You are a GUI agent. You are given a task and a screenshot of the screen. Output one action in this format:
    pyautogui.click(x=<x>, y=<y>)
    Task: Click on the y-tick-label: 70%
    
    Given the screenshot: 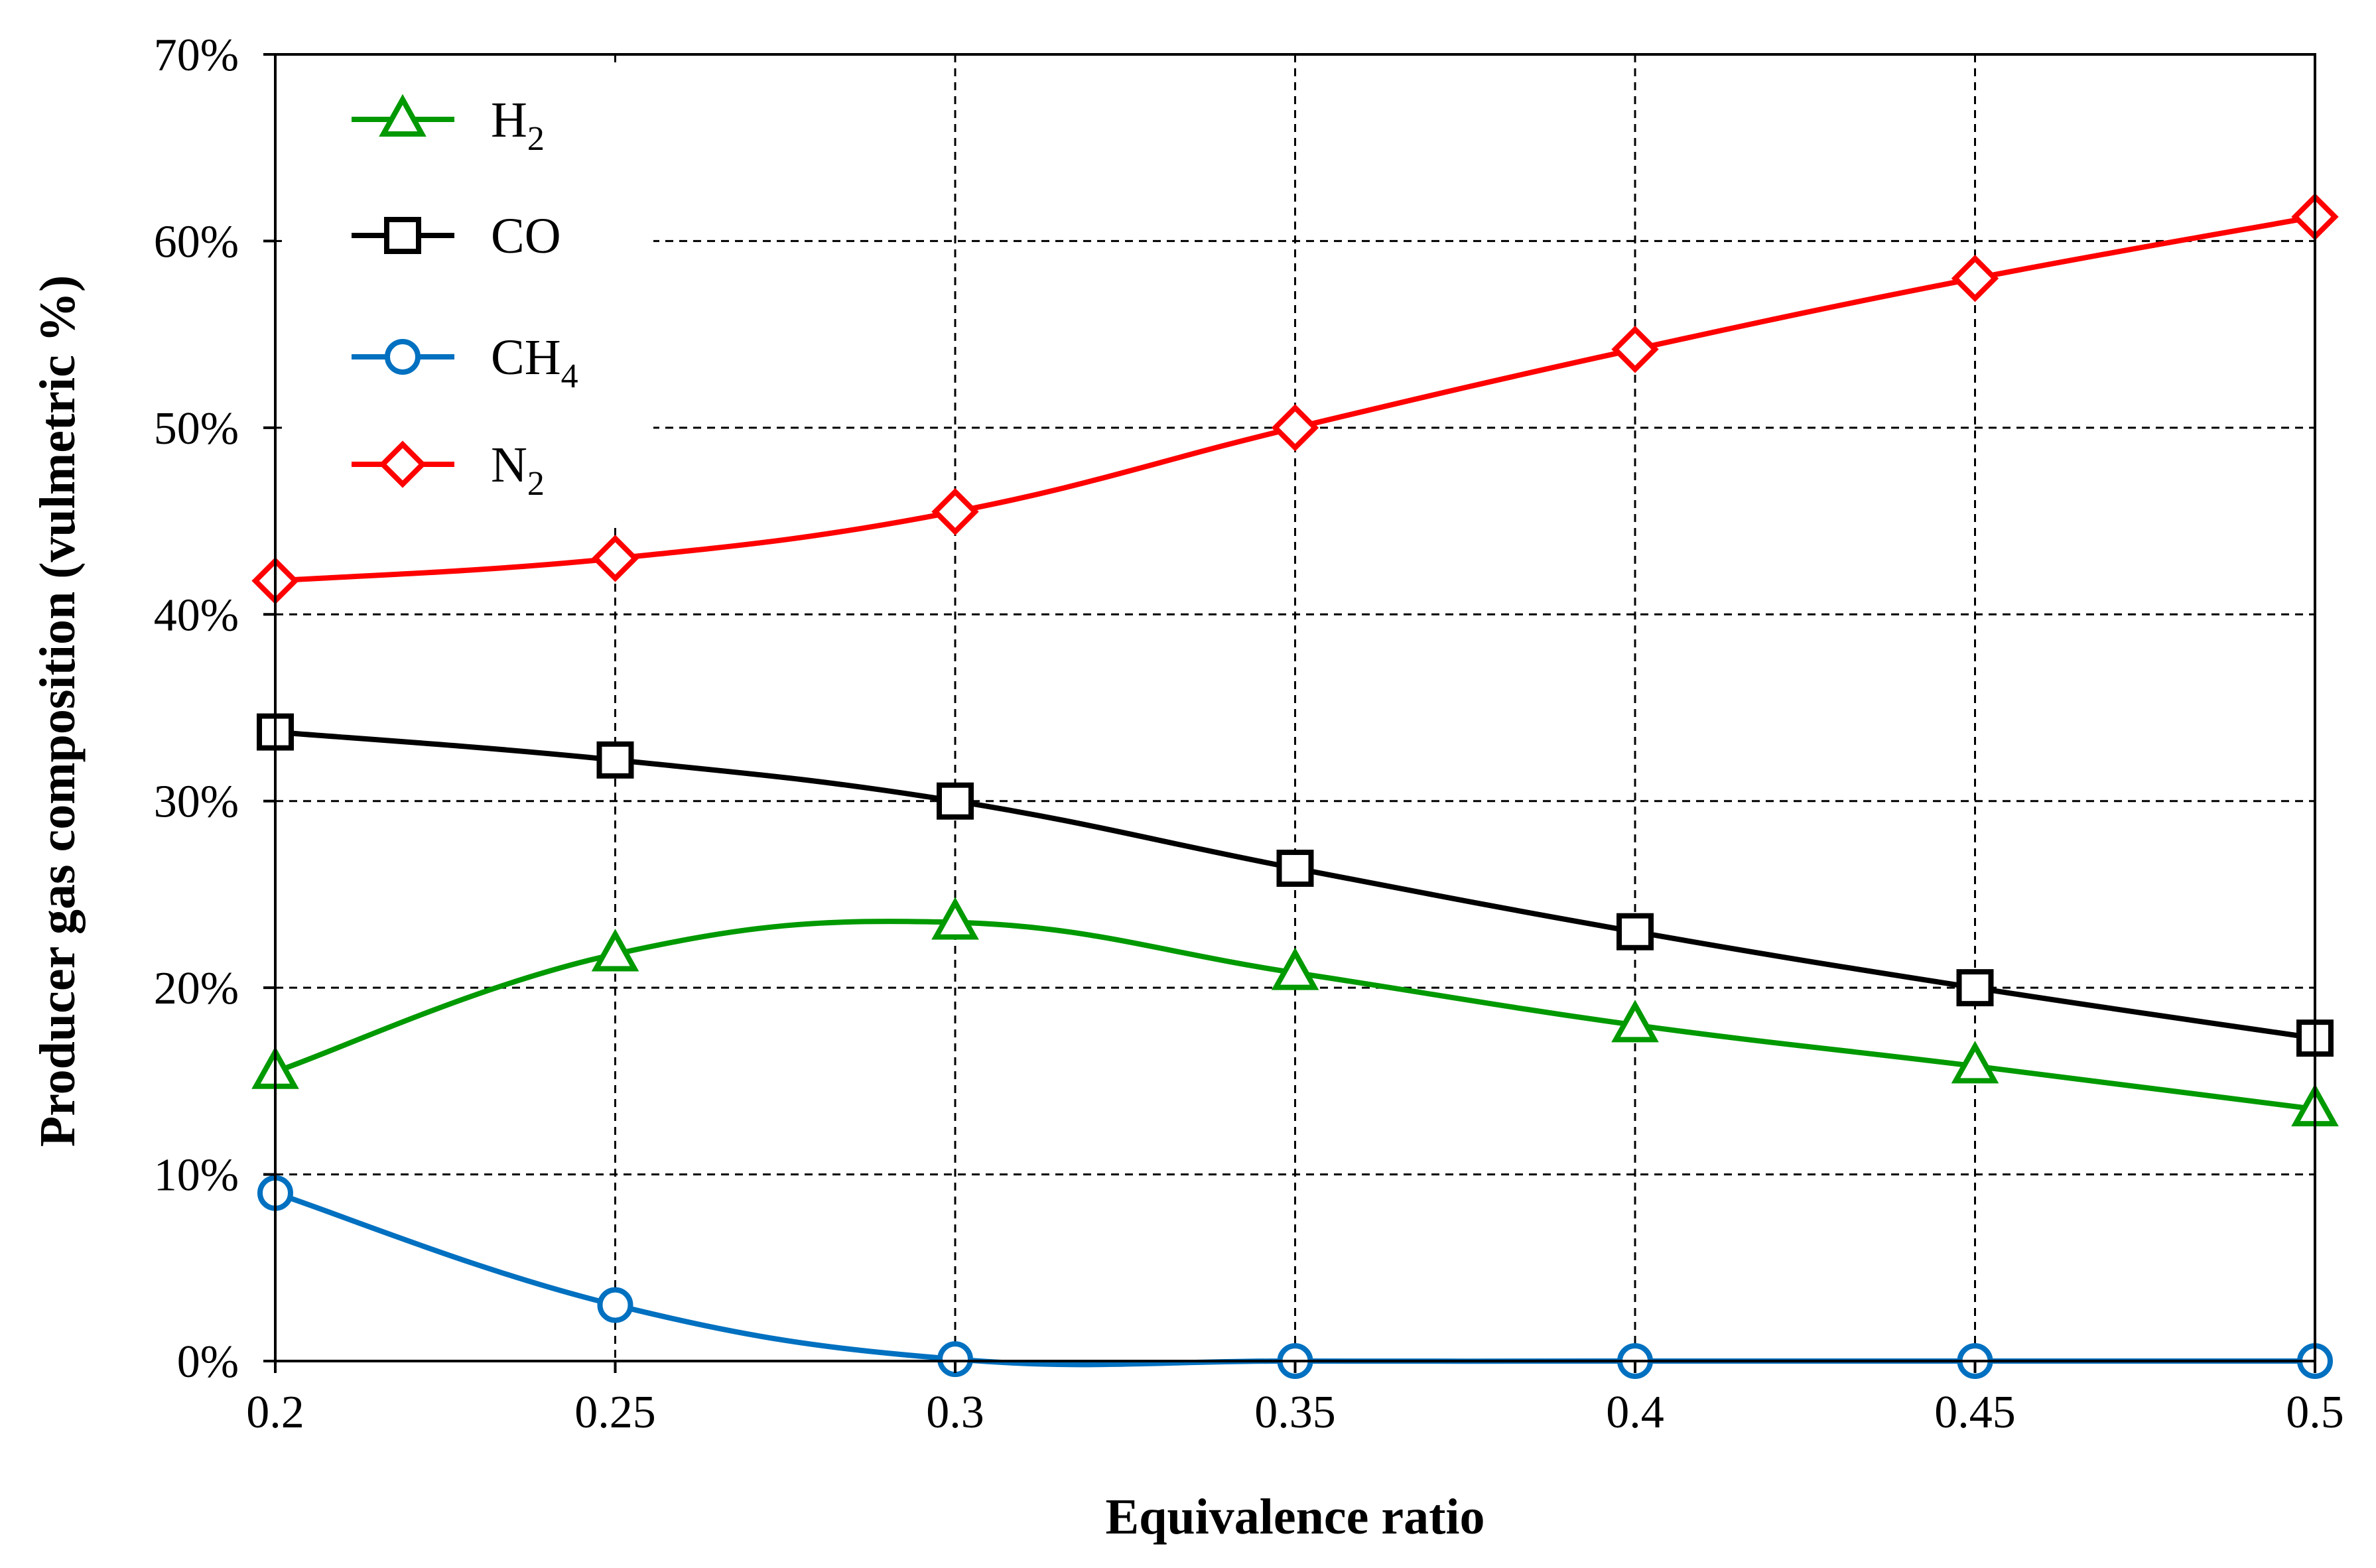 What is the action you would take?
    pyautogui.click(x=196, y=56)
    